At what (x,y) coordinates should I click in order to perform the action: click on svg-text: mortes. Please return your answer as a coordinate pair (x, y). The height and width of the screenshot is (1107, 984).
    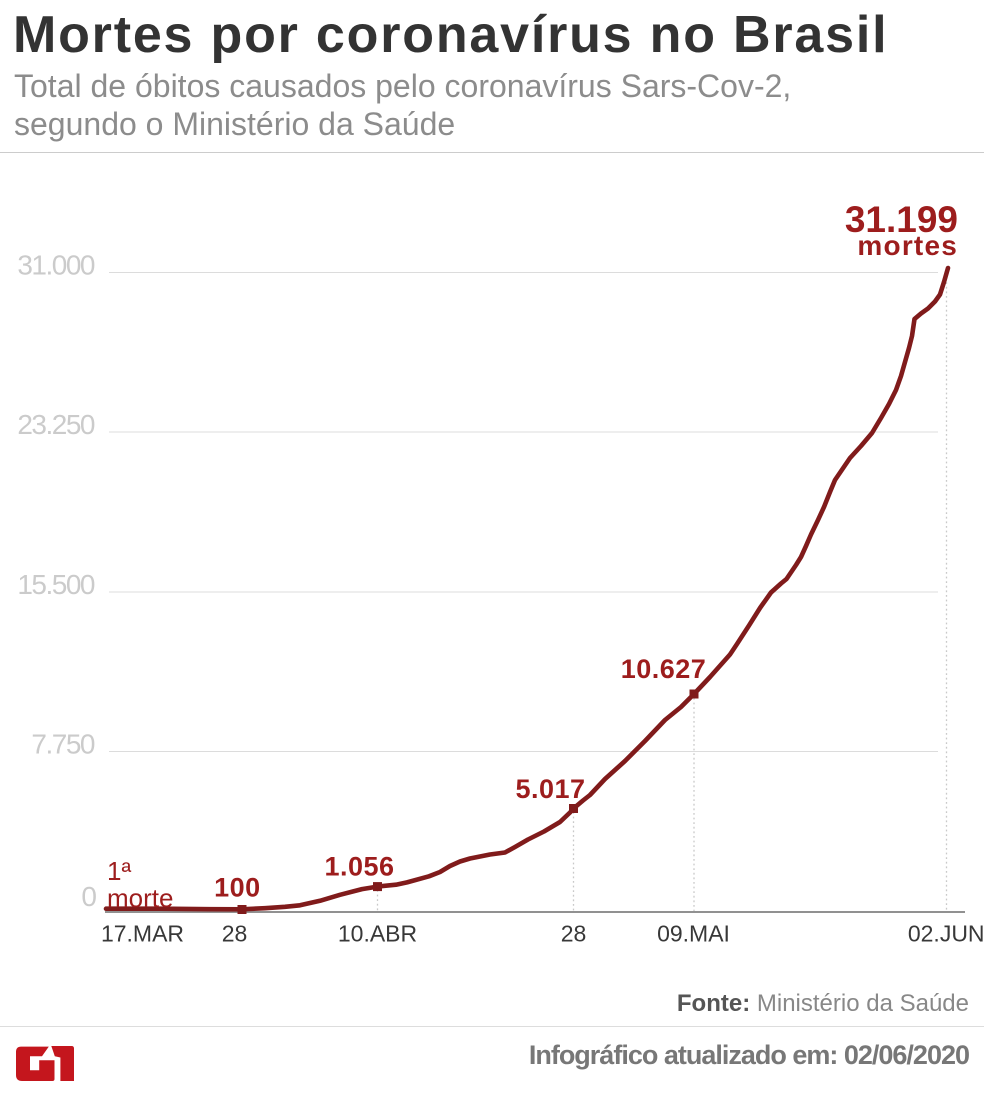
    Looking at the image, I should click on (907, 245).